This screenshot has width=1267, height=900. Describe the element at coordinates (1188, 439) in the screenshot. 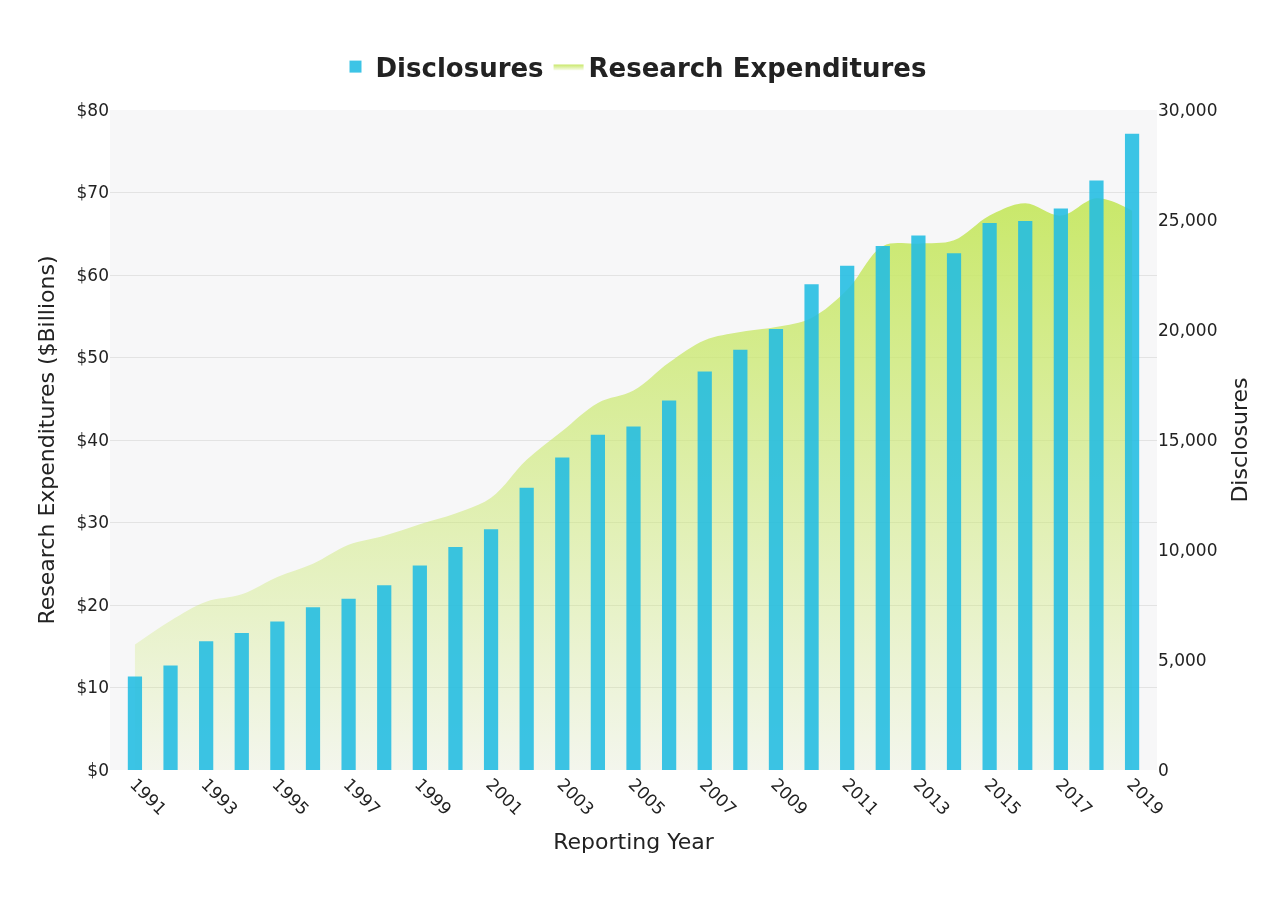

I see `y2-tick-label: 15,000` at that location.